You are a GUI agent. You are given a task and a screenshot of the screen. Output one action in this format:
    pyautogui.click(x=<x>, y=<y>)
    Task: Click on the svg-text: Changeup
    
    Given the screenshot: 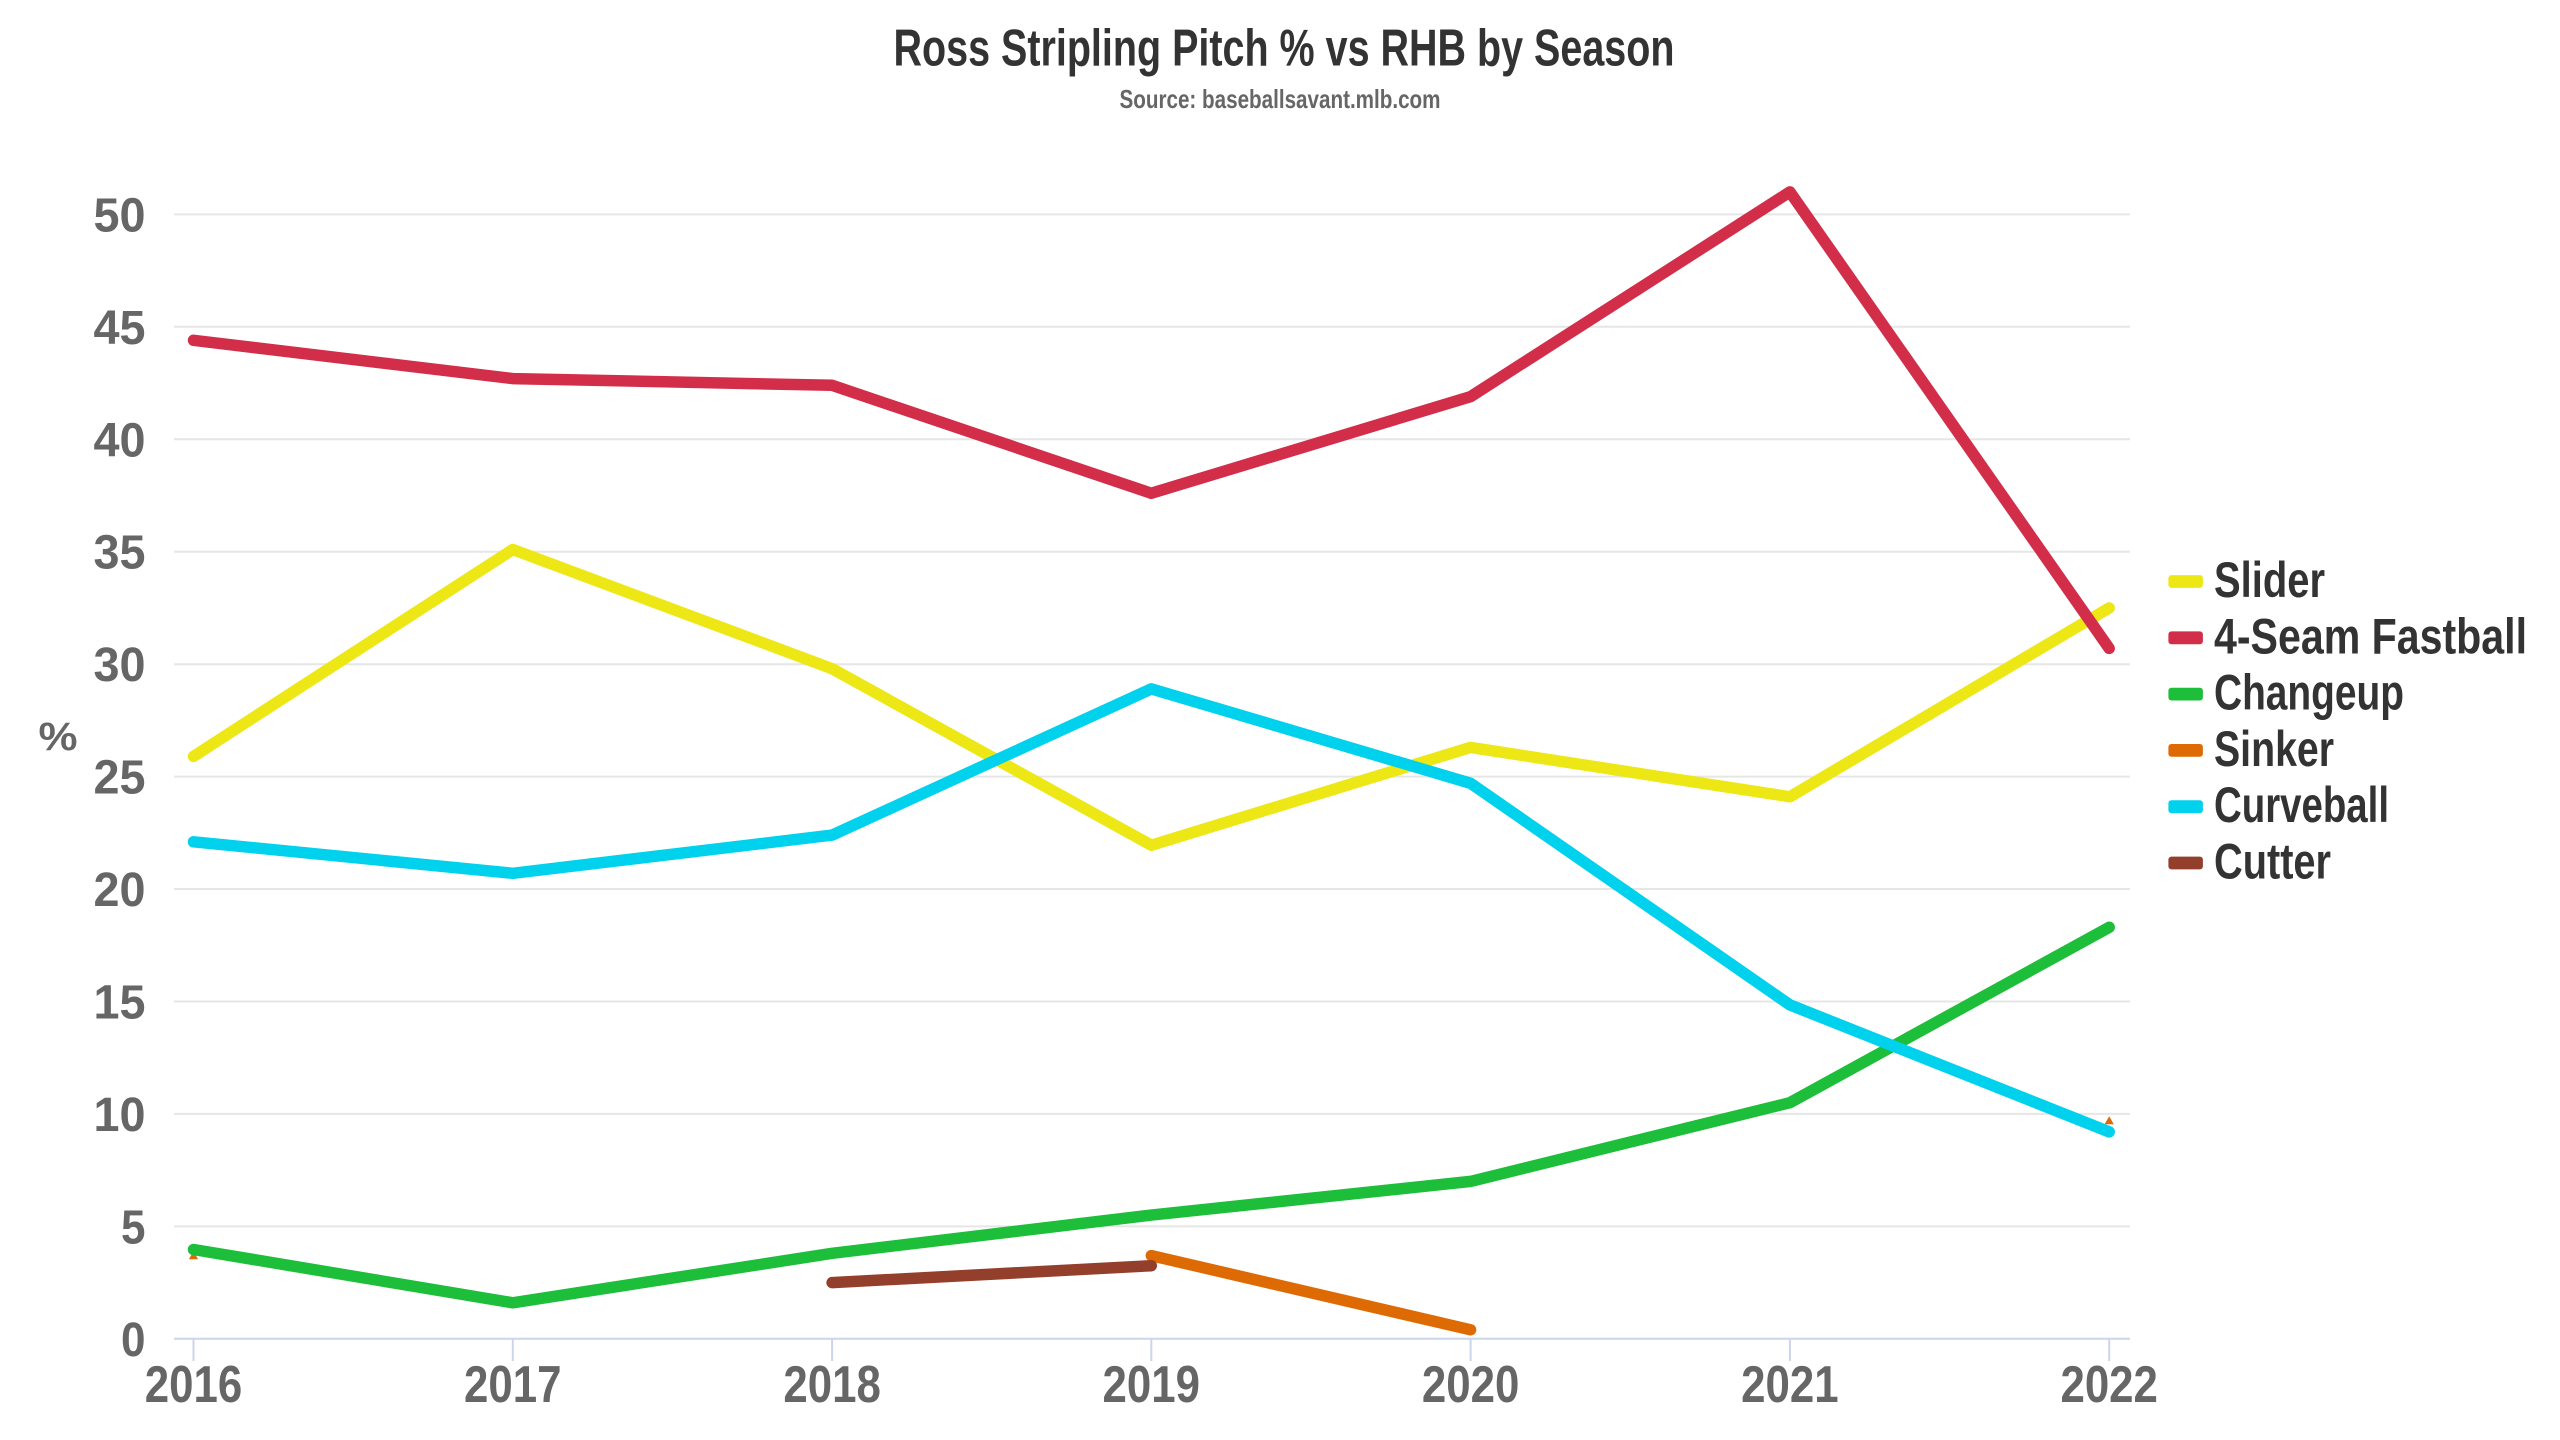 What is the action you would take?
    pyautogui.click(x=2309, y=693)
    